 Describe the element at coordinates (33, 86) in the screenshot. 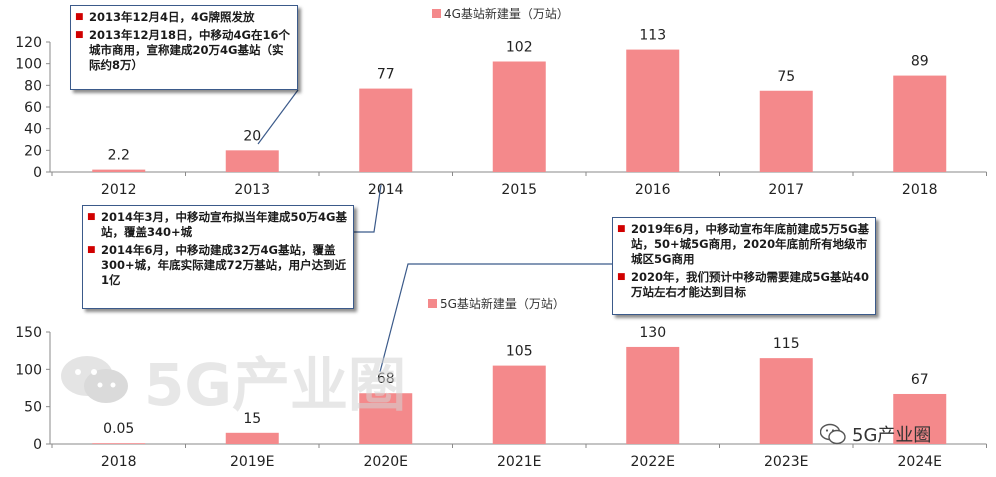

I see `4g-y-tick-label: 80` at that location.